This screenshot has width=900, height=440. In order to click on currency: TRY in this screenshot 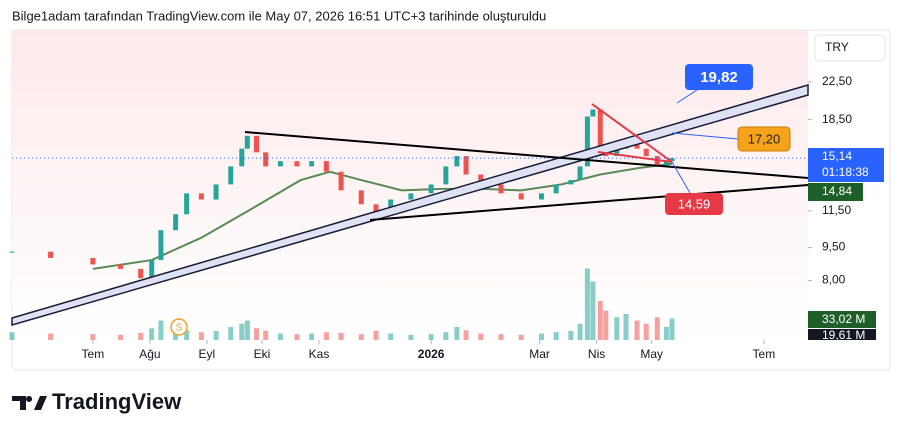, I will do `click(837, 47)`.